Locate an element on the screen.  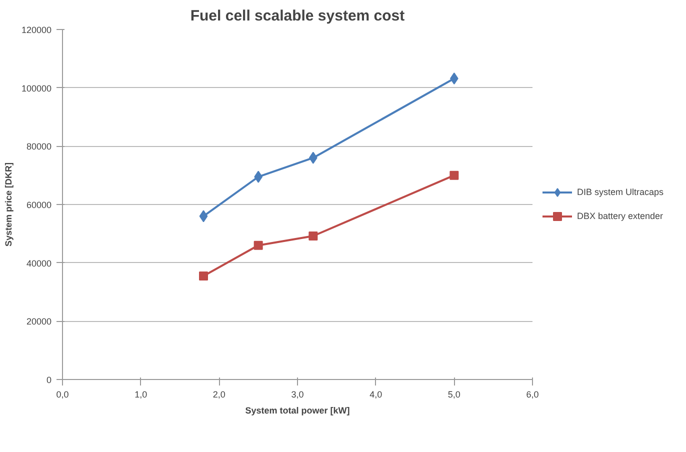
x-tick-label: 0,0 is located at coordinates (62, 395).